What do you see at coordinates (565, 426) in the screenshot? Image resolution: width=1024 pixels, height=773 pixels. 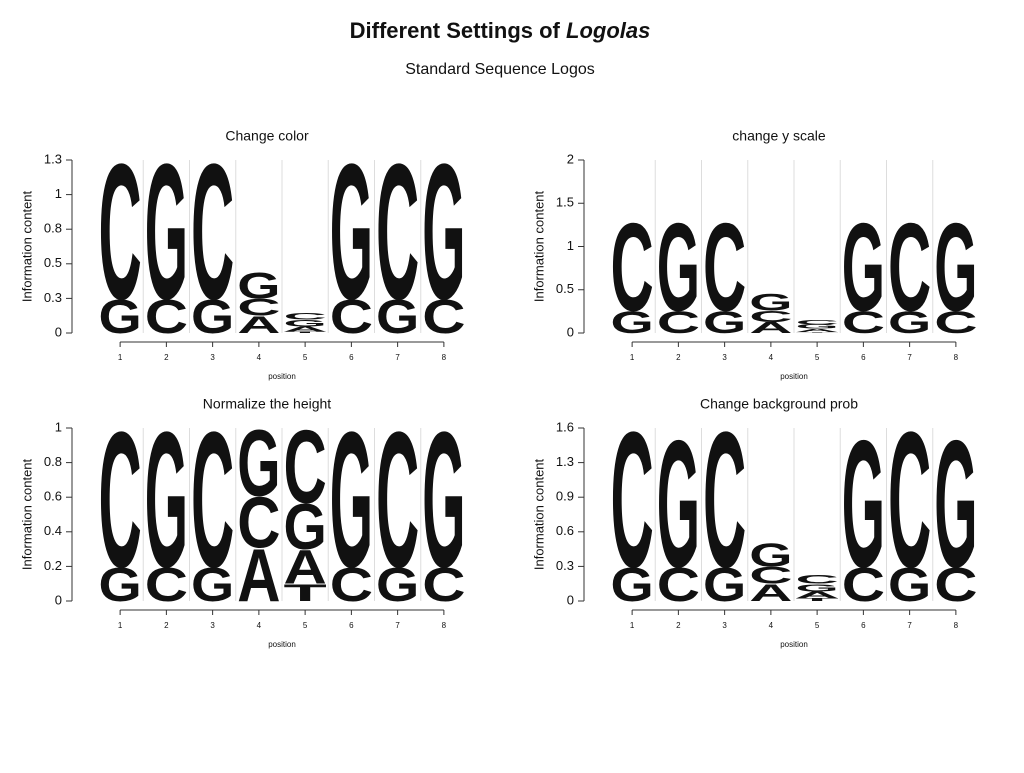 I see `y-tick-label: 1.6` at bounding box center [565, 426].